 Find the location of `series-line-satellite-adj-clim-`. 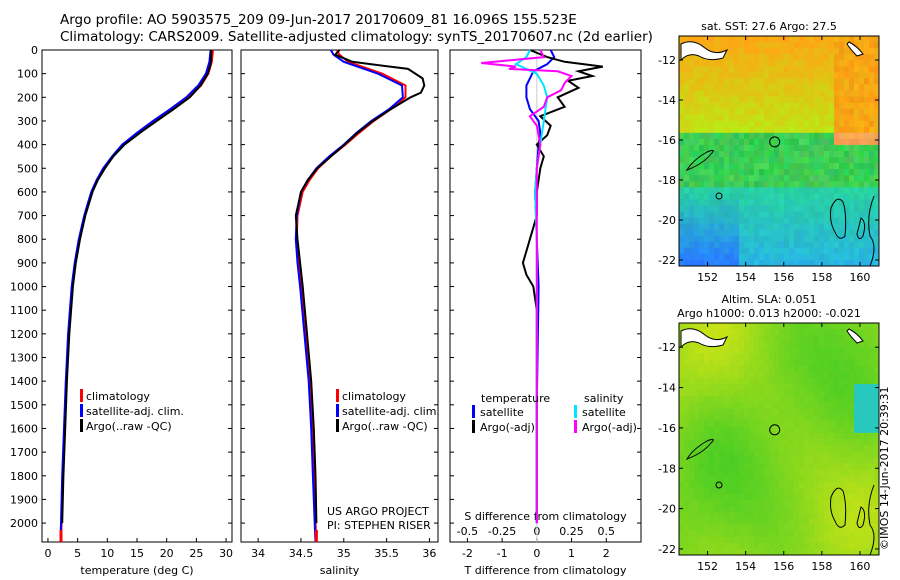

series-line-satellite-adj-clim- is located at coordinates (135, 296).